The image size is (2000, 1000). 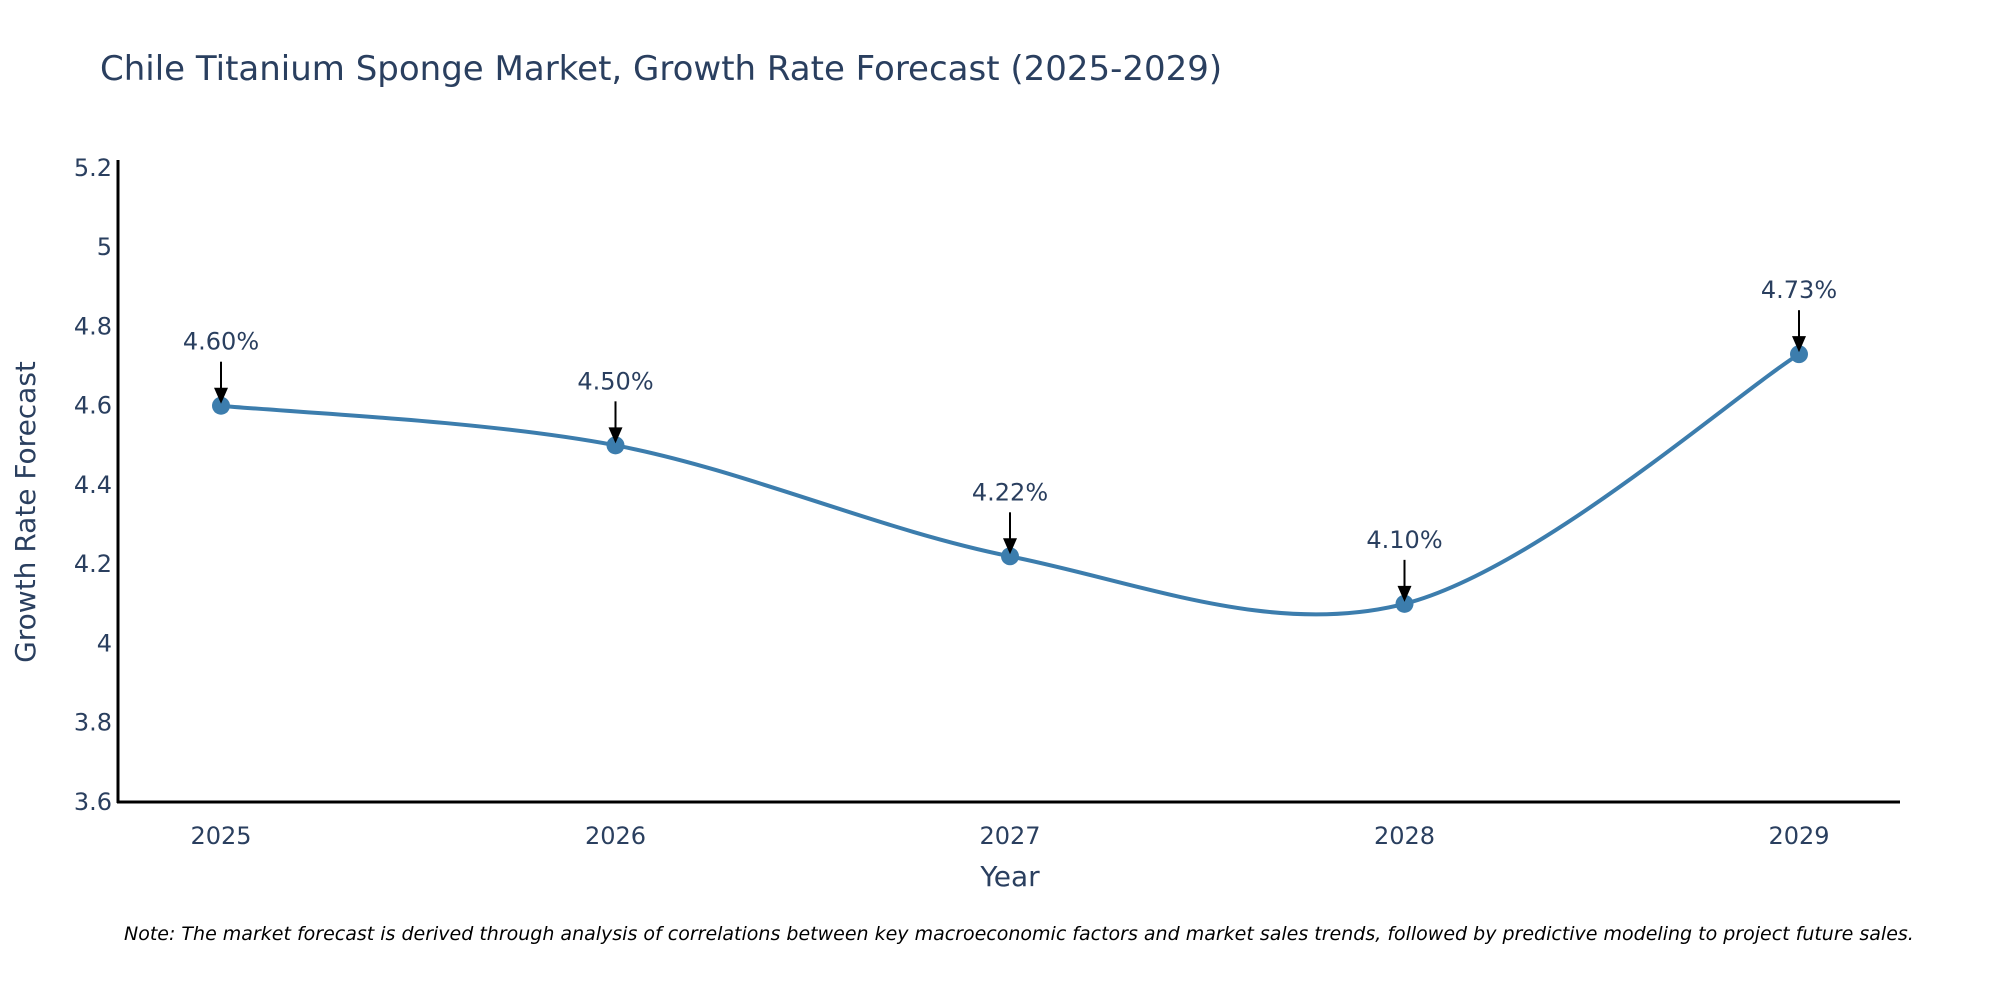 What do you see at coordinates (1798, 836) in the screenshot?
I see `x-tick-label: 2029` at bounding box center [1798, 836].